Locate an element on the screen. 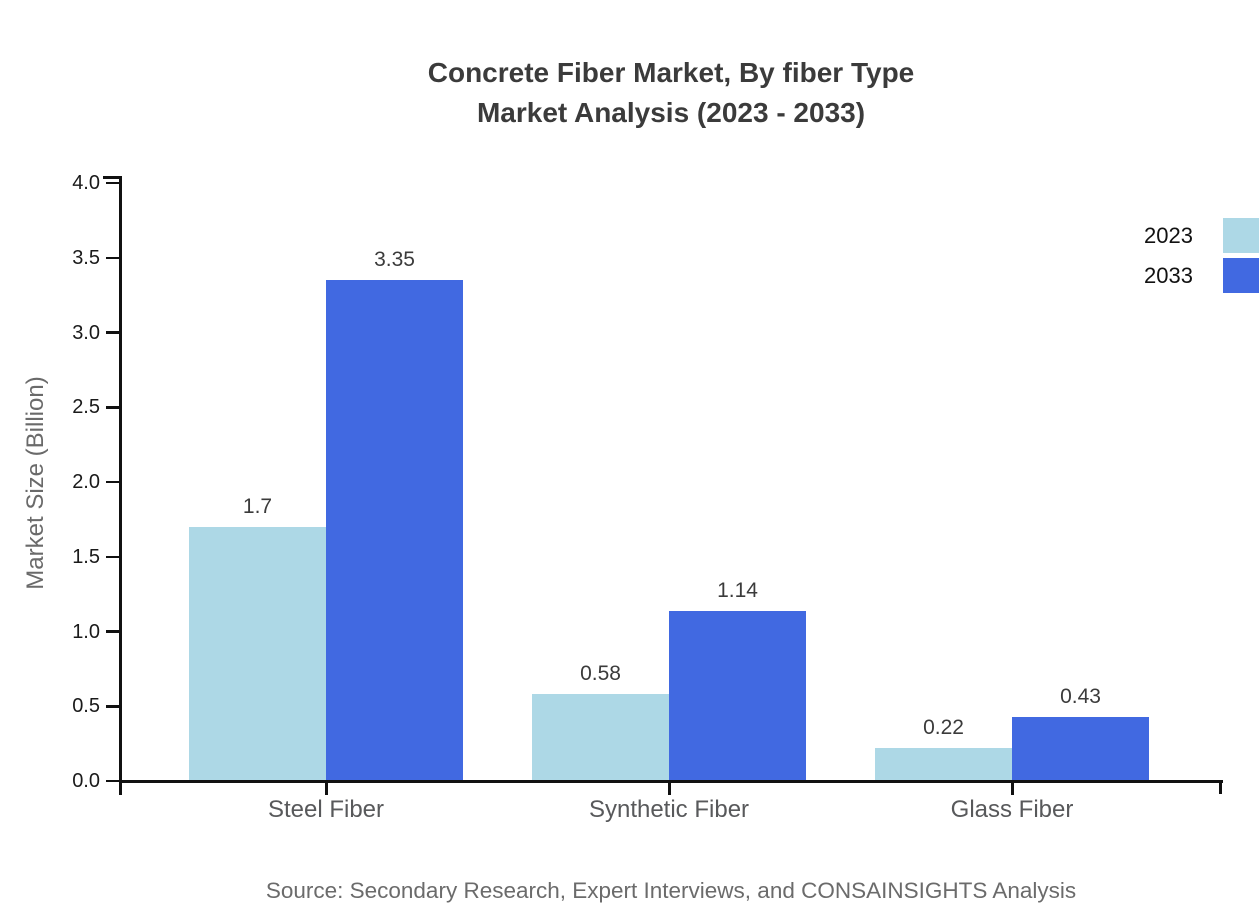  y-axis-tick-label: 2.5 is located at coordinates (86, 407).